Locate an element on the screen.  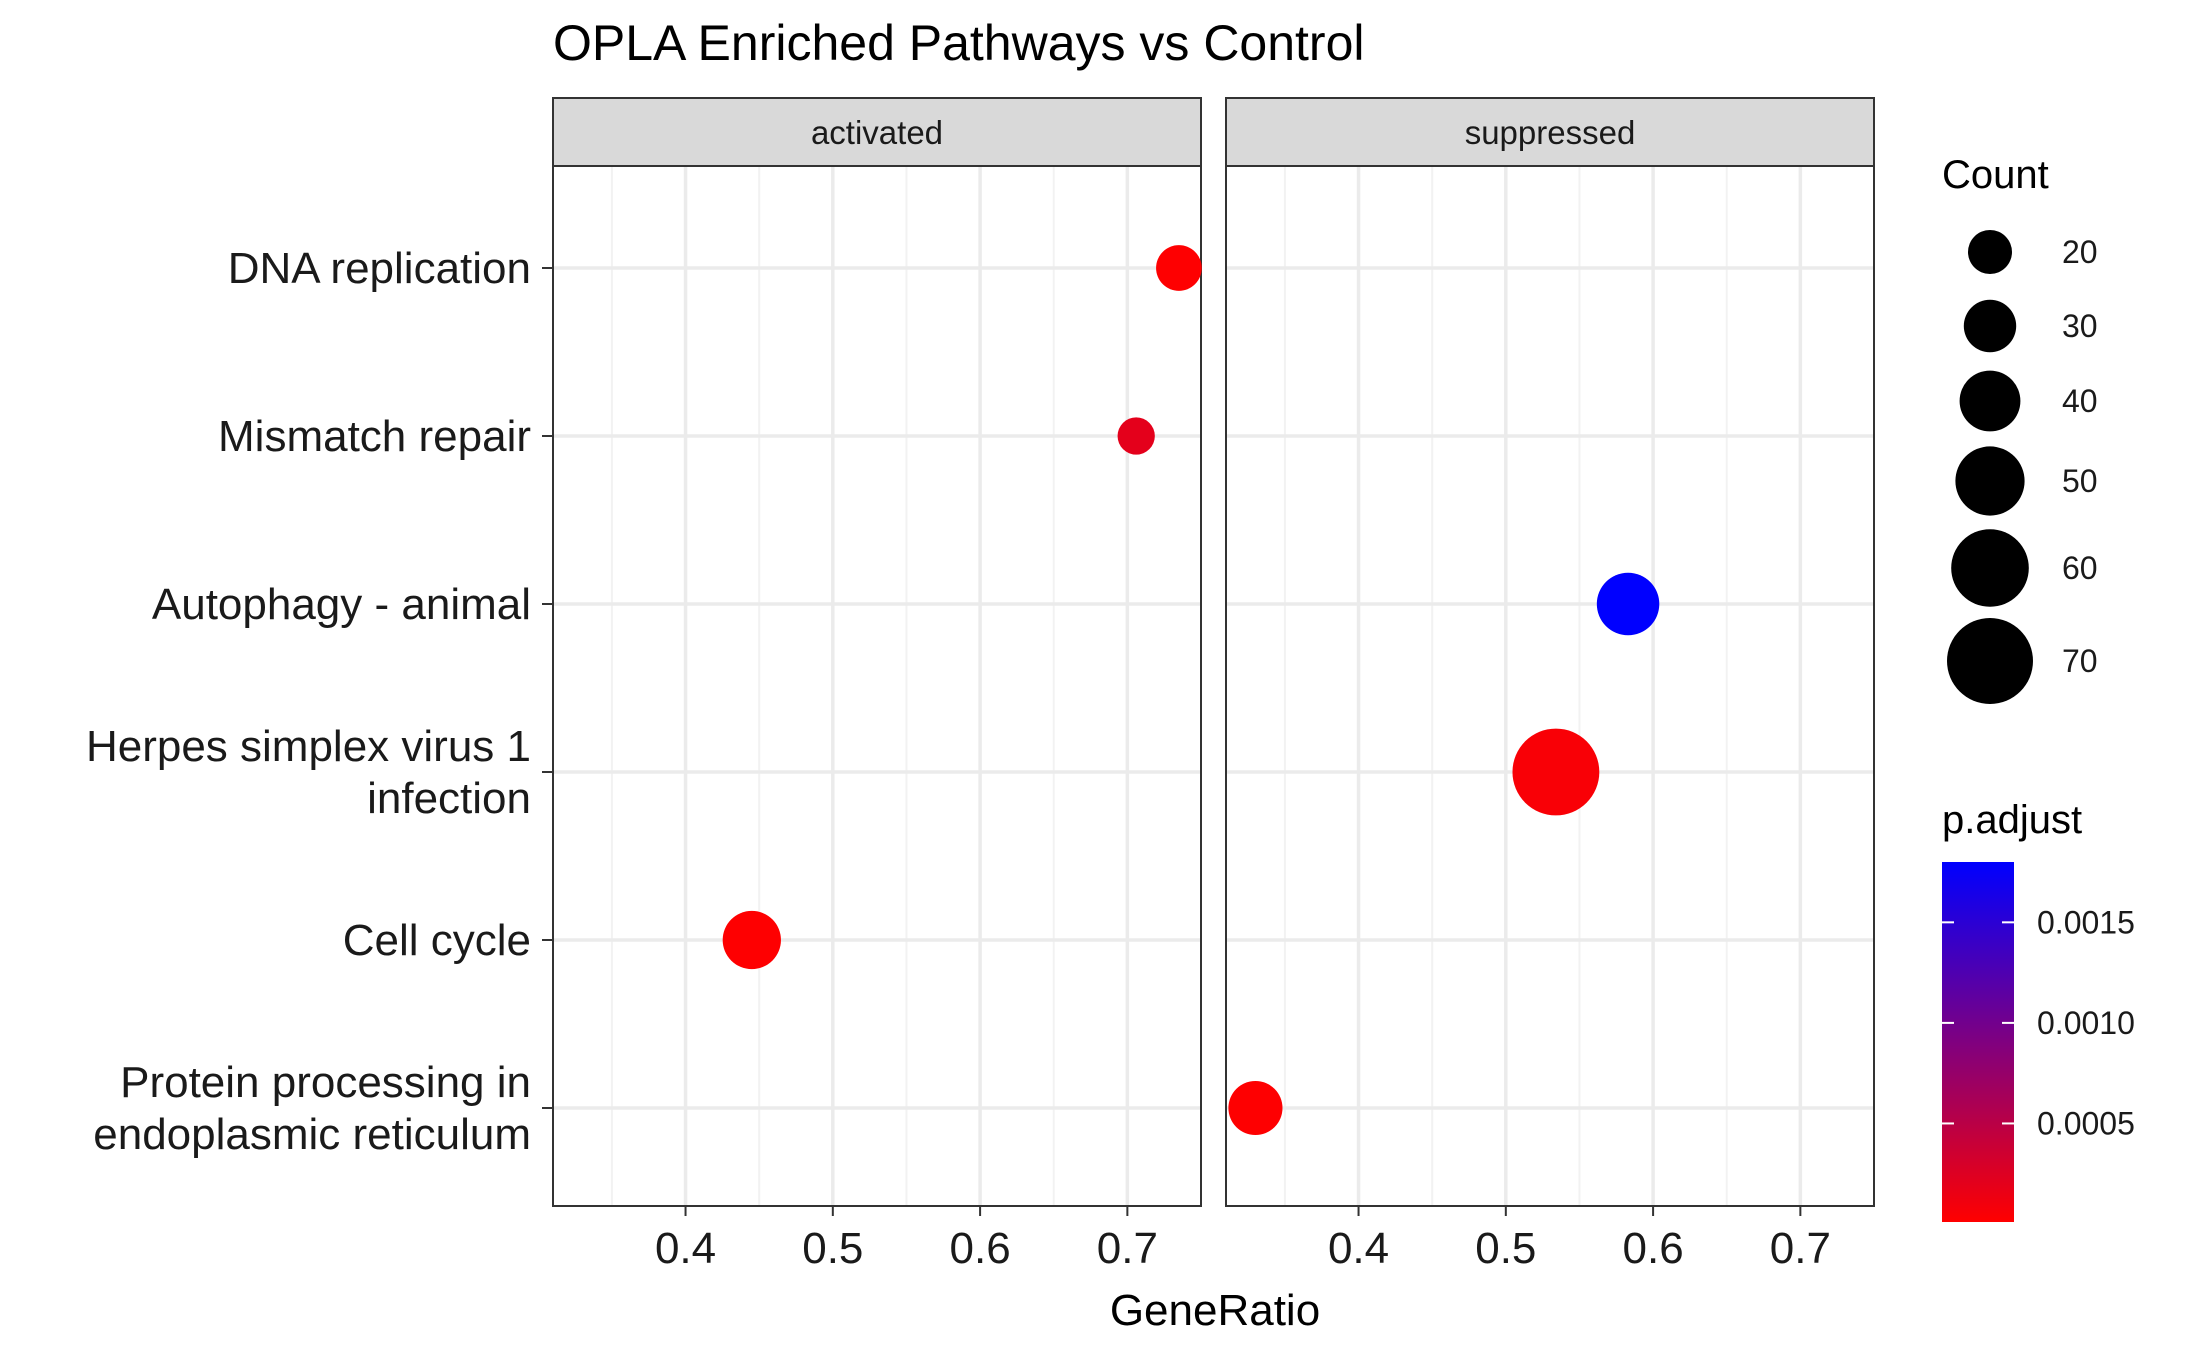
y-tick-label: Mismatch repair is located at coordinates (374, 436).